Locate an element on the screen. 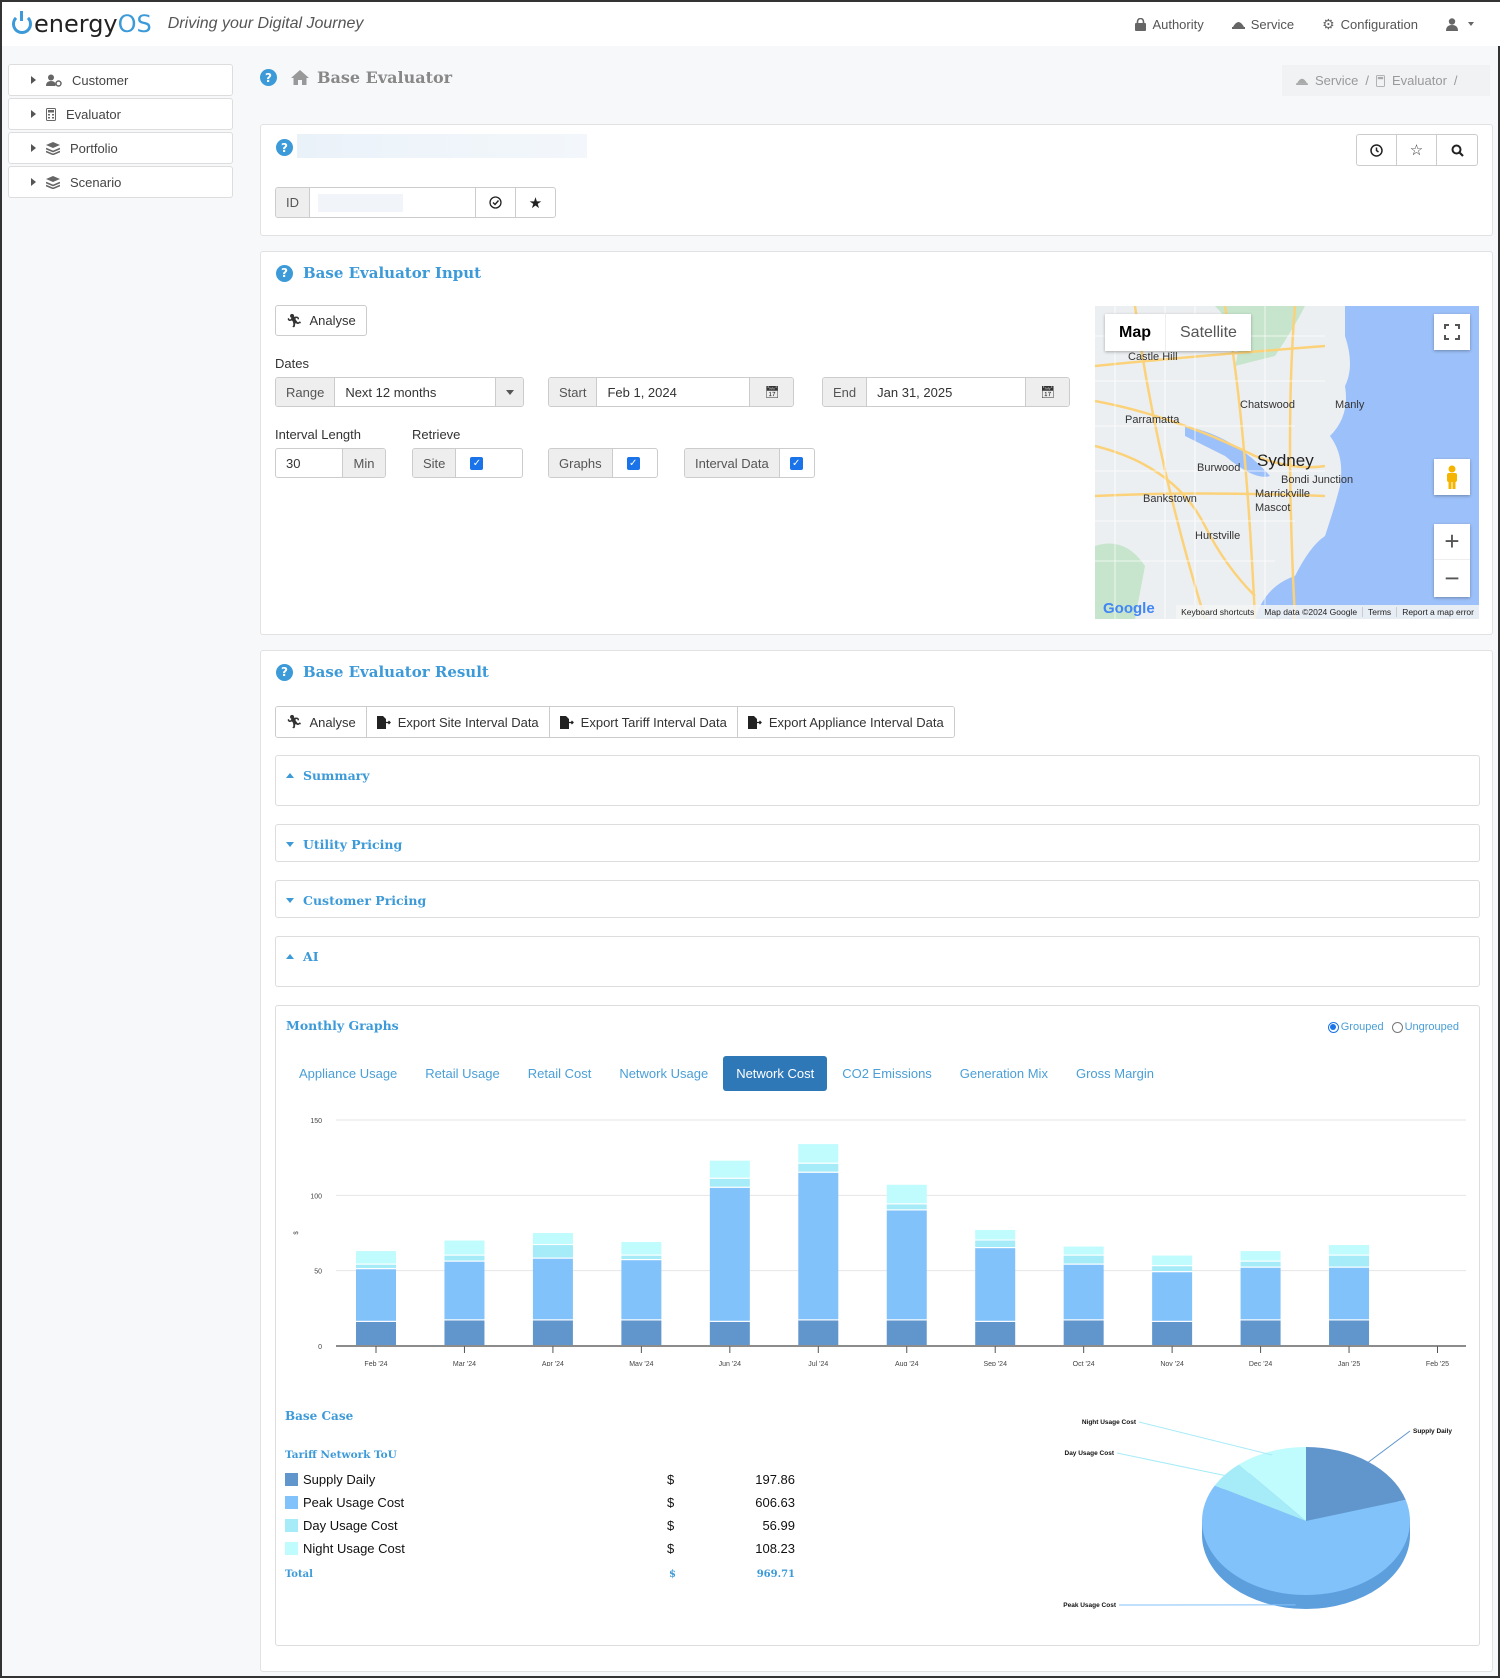 This screenshot has width=1500, height=1678. id-label: ID is located at coordinates (293, 202).